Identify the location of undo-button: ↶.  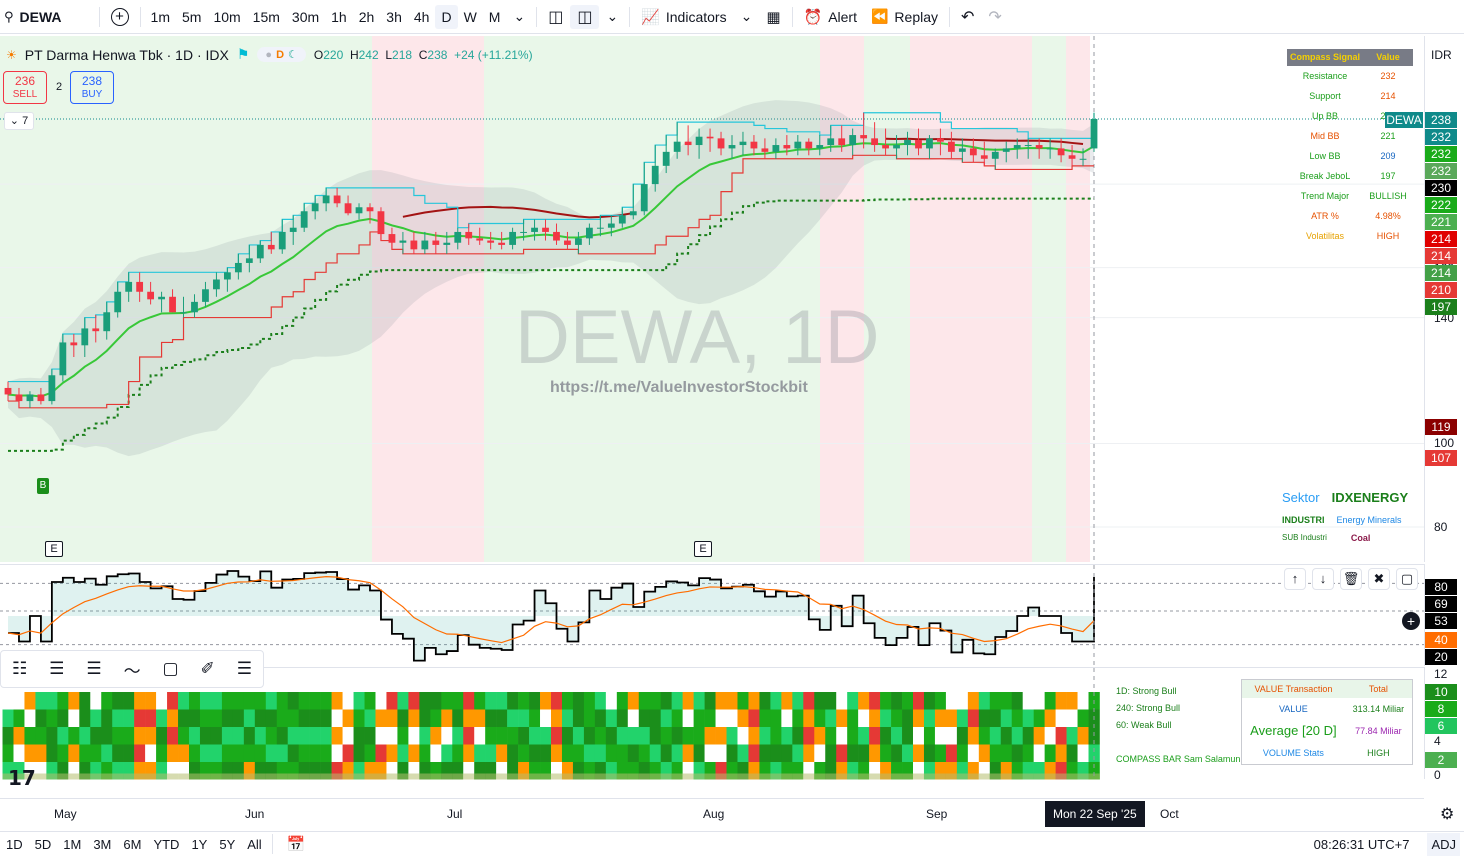
(967, 17).